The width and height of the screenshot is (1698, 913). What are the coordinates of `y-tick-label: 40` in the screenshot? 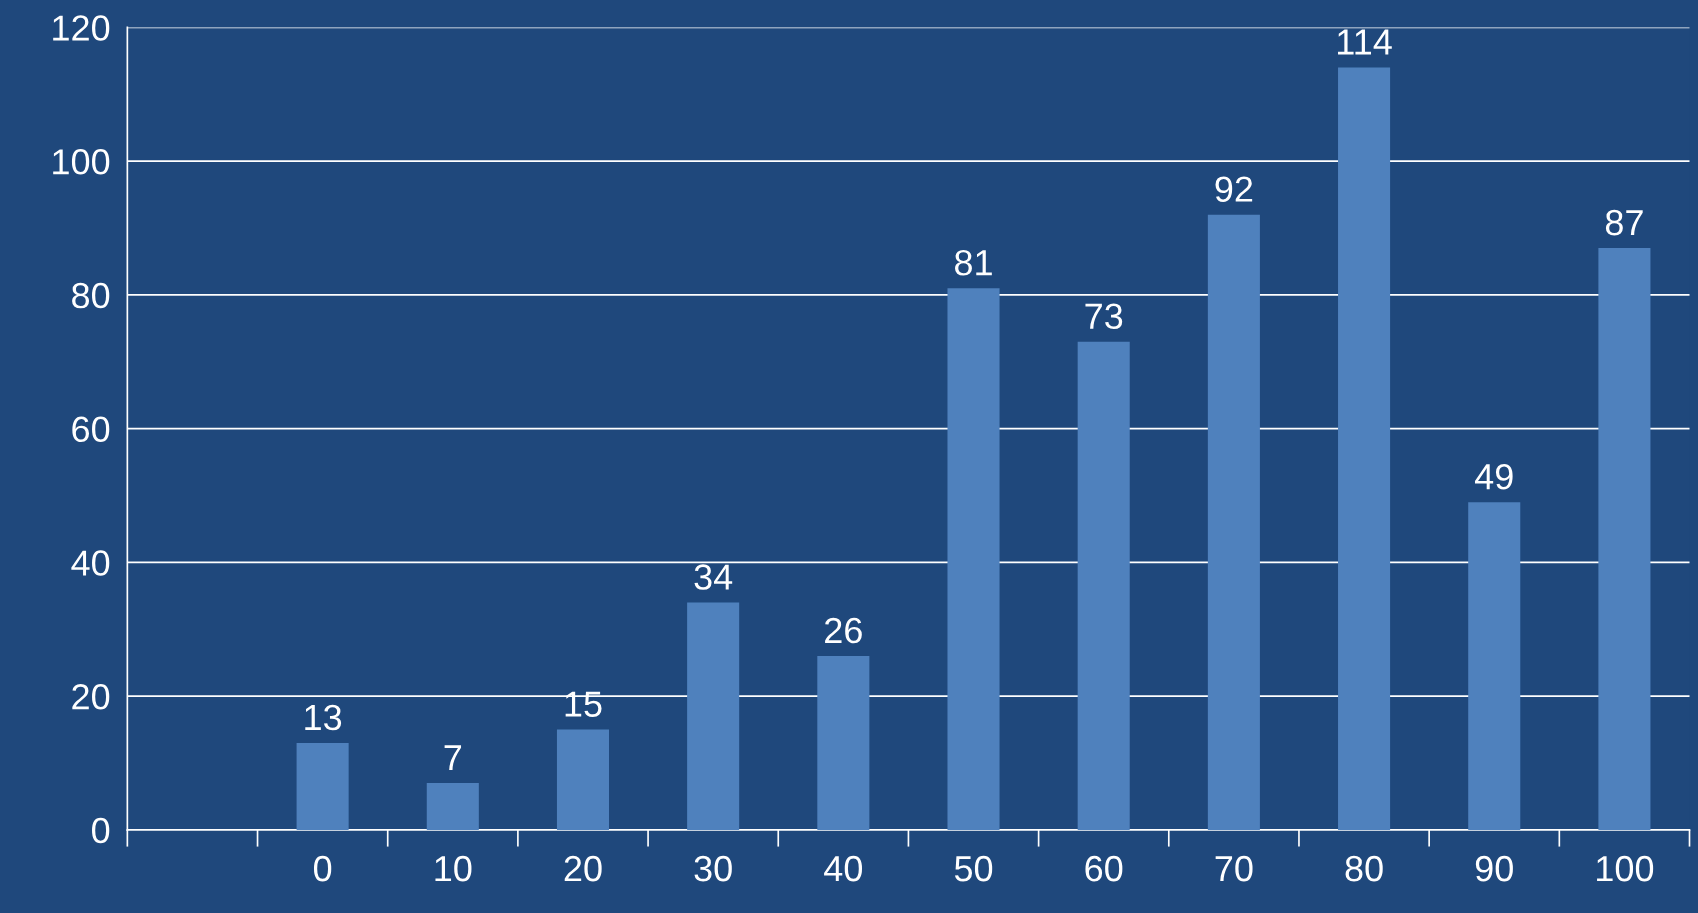 It's located at (90, 563).